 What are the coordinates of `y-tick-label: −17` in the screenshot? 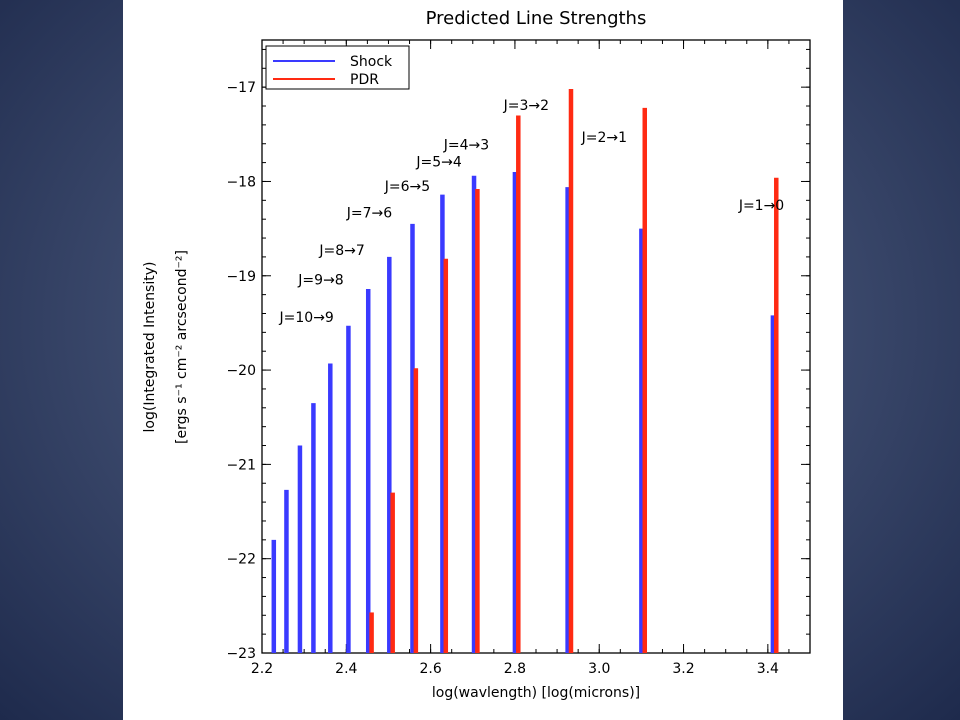 It's located at (241, 88).